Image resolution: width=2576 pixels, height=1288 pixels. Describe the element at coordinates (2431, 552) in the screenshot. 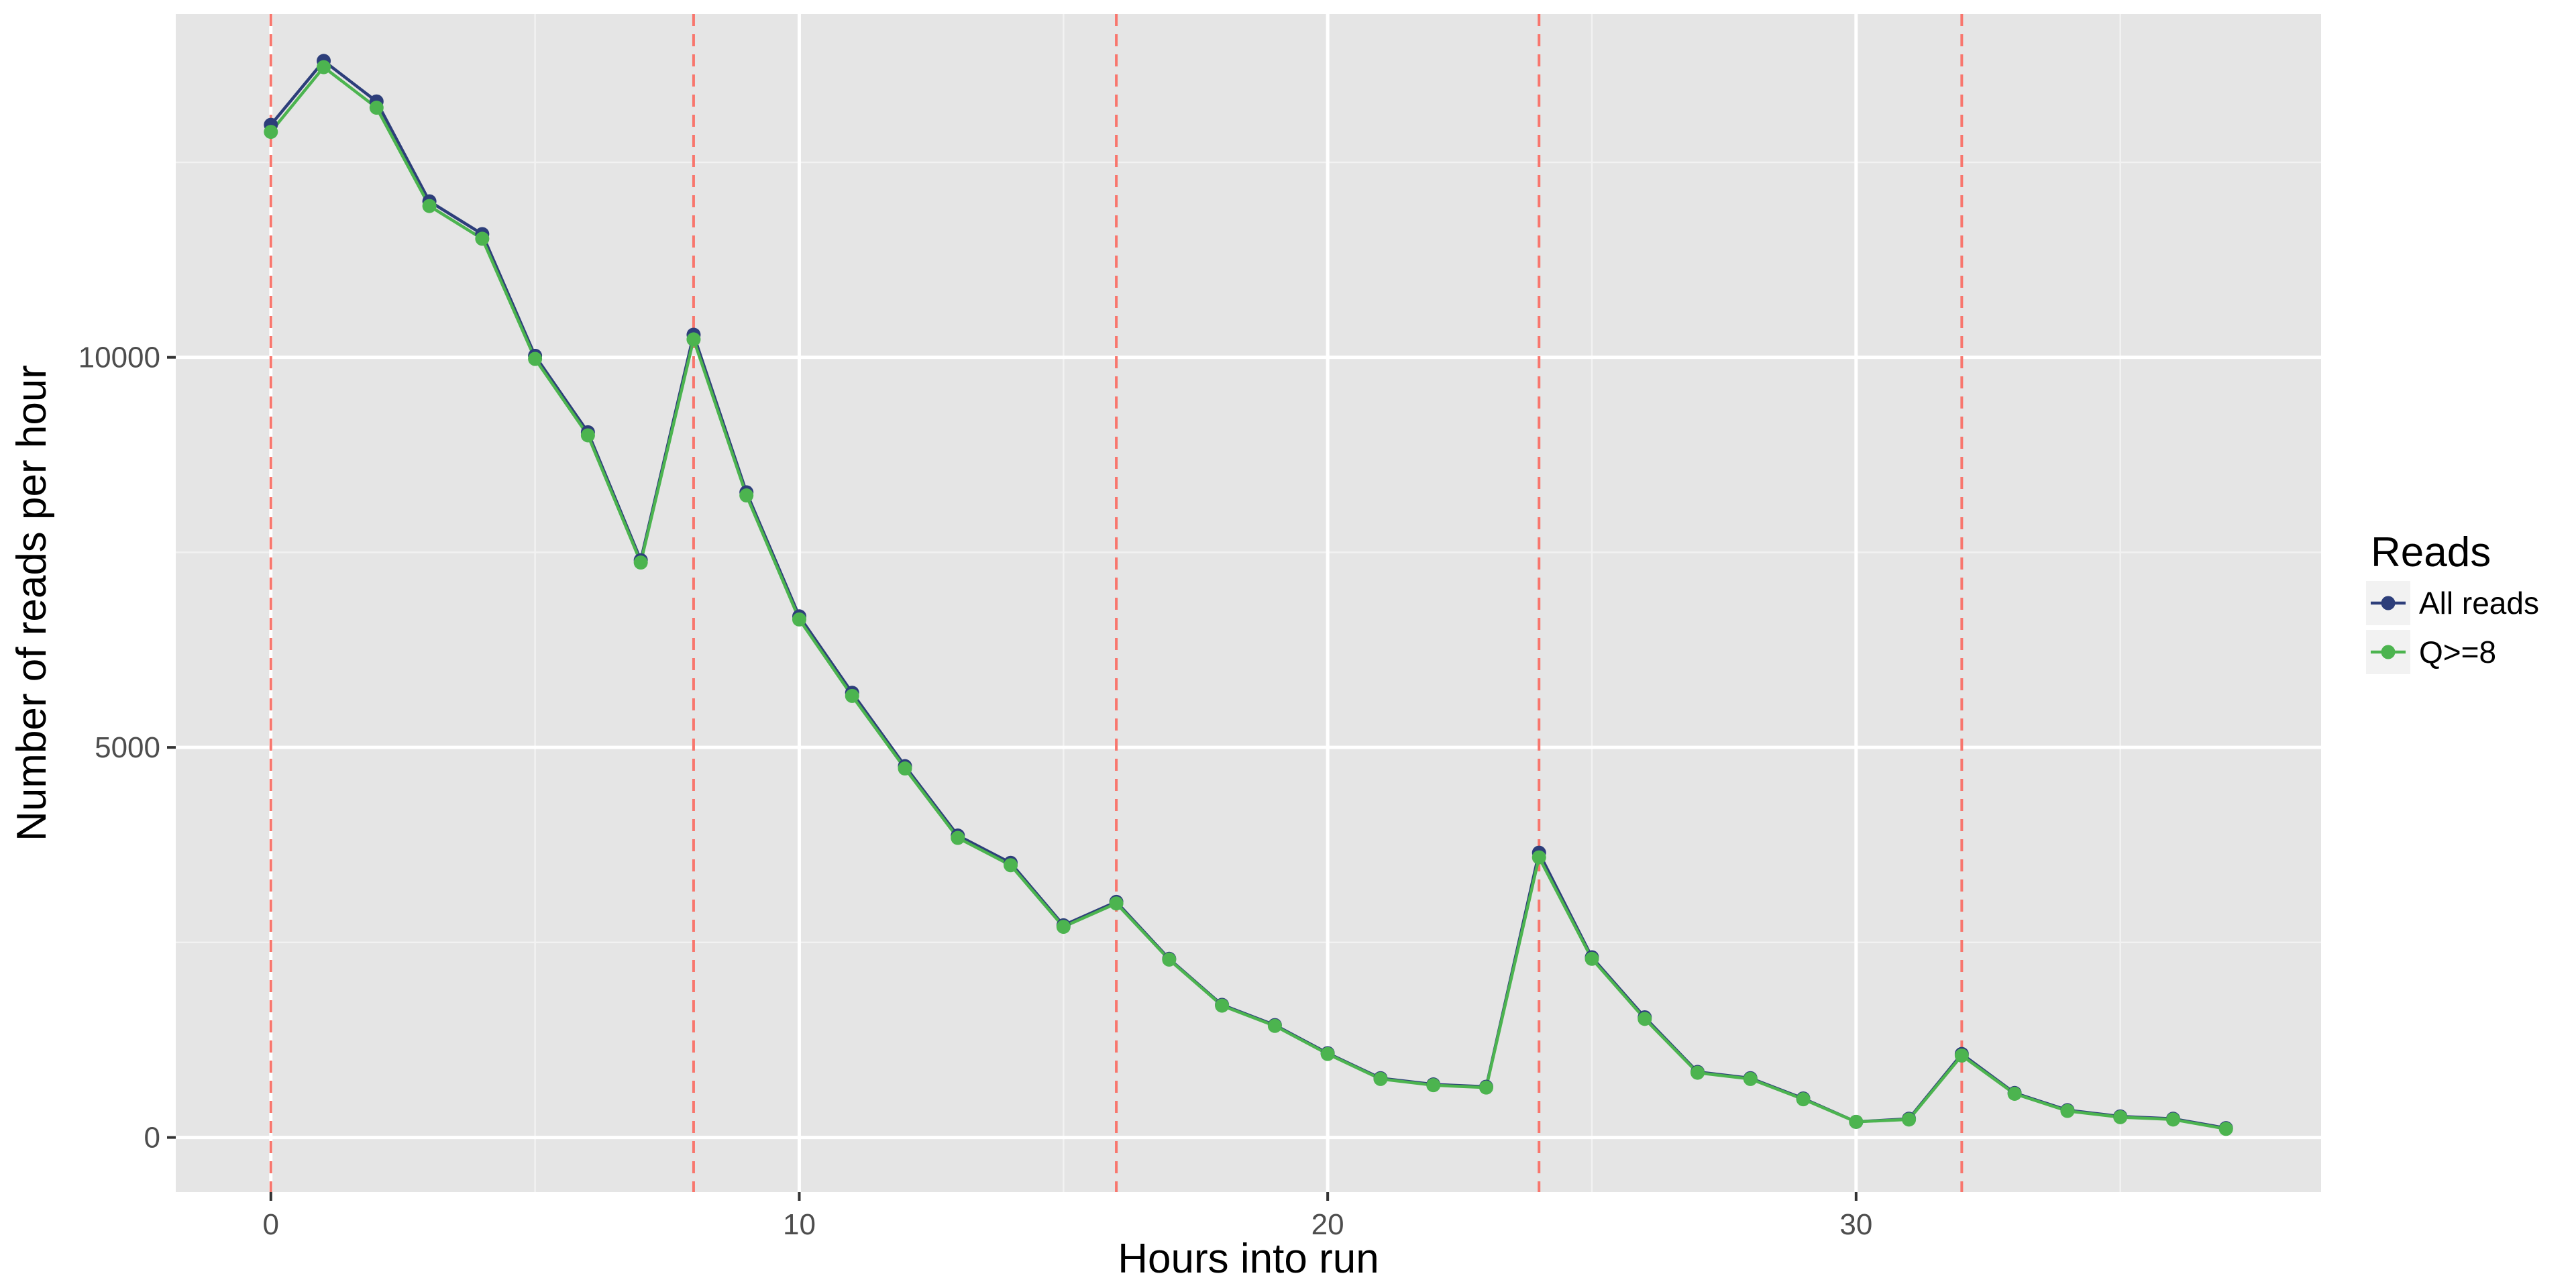

I see `legend-title: Reads` at that location.